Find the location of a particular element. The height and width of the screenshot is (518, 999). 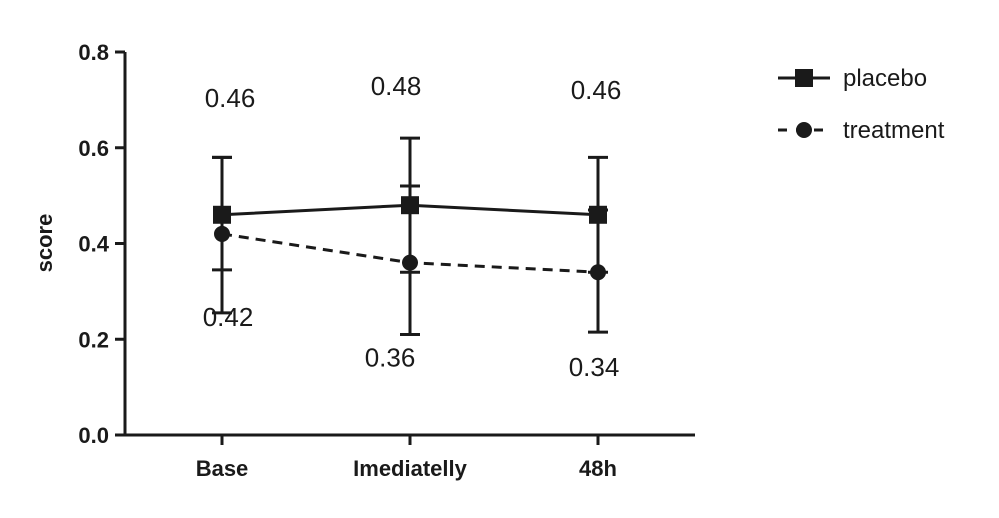

data-label: 0.48 is located at coordinates (396, 86).